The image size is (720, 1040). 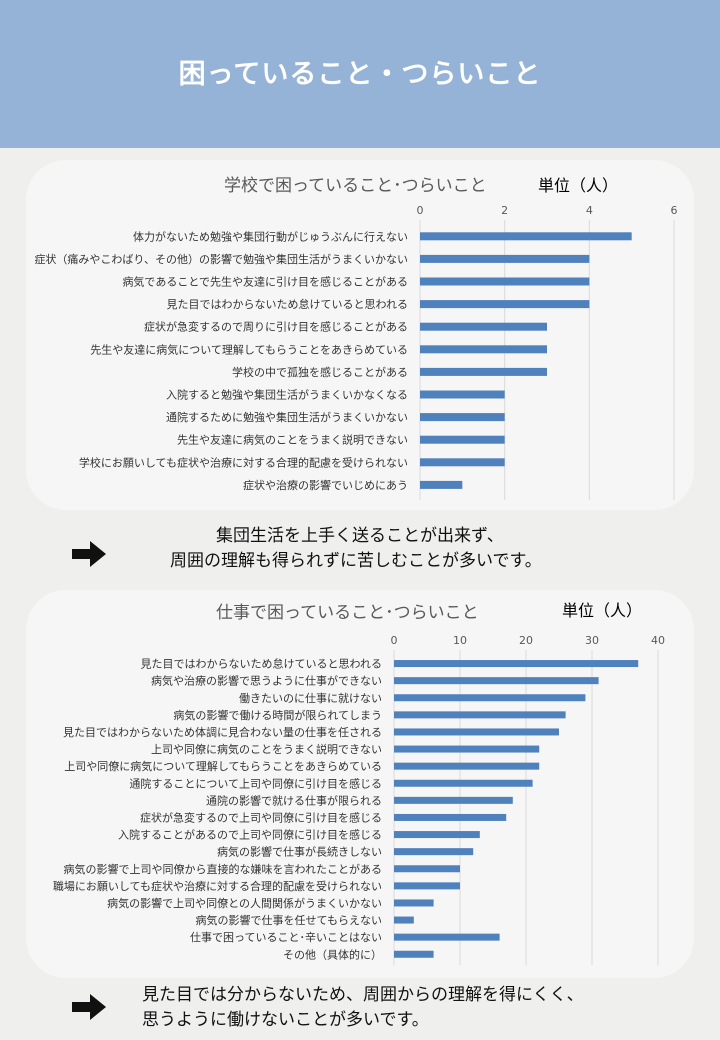 I want to click on work-summary-line-2: 思うように働けないことが多いです。, so click(x=285, y=1020).